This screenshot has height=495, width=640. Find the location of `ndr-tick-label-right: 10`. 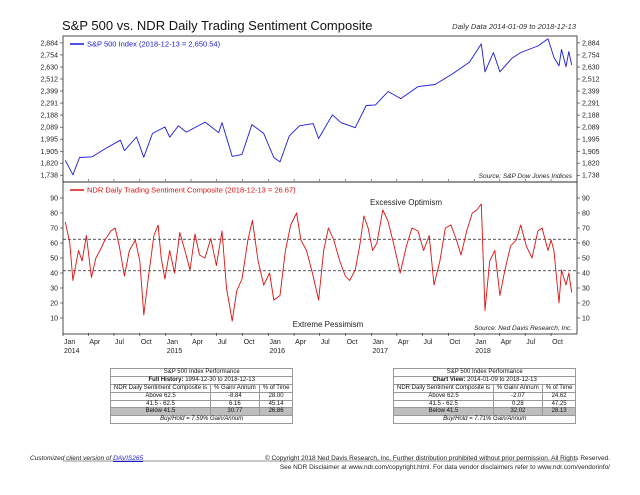

ndr-tick-label-right: 10 is located at coordinates (586, 319).